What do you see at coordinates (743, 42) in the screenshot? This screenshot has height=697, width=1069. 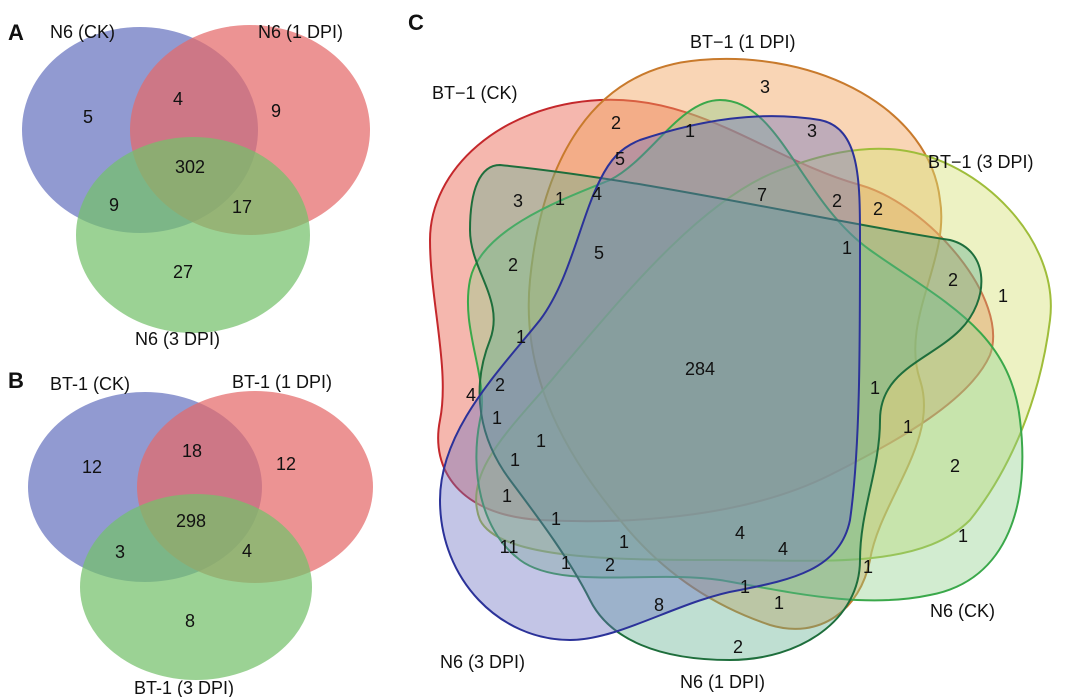 I see `set-label-bt1-1dpi: BT−1 (1 DPI)` at bounding box center [743, 42].